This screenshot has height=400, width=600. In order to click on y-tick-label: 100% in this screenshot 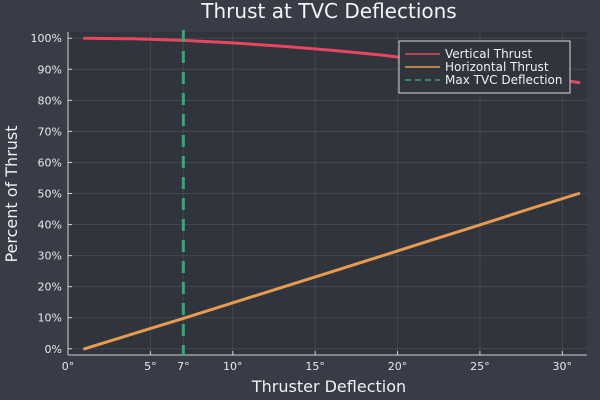, I will do `click(46, 38)`.